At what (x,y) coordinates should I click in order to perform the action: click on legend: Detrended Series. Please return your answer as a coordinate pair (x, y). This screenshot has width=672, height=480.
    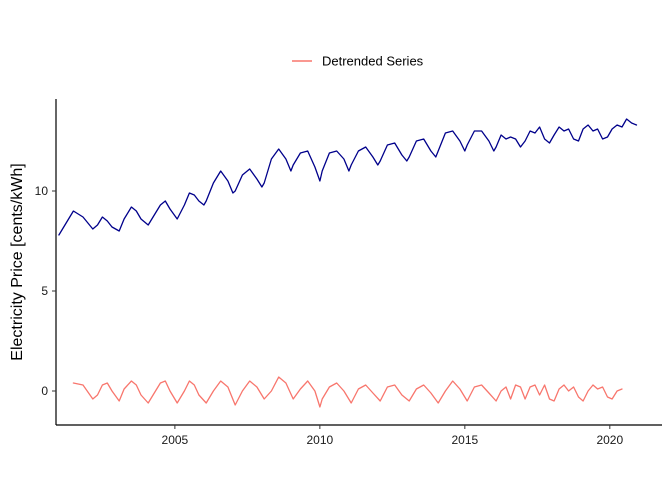
    Looking at the image, I should click on (358, 61).